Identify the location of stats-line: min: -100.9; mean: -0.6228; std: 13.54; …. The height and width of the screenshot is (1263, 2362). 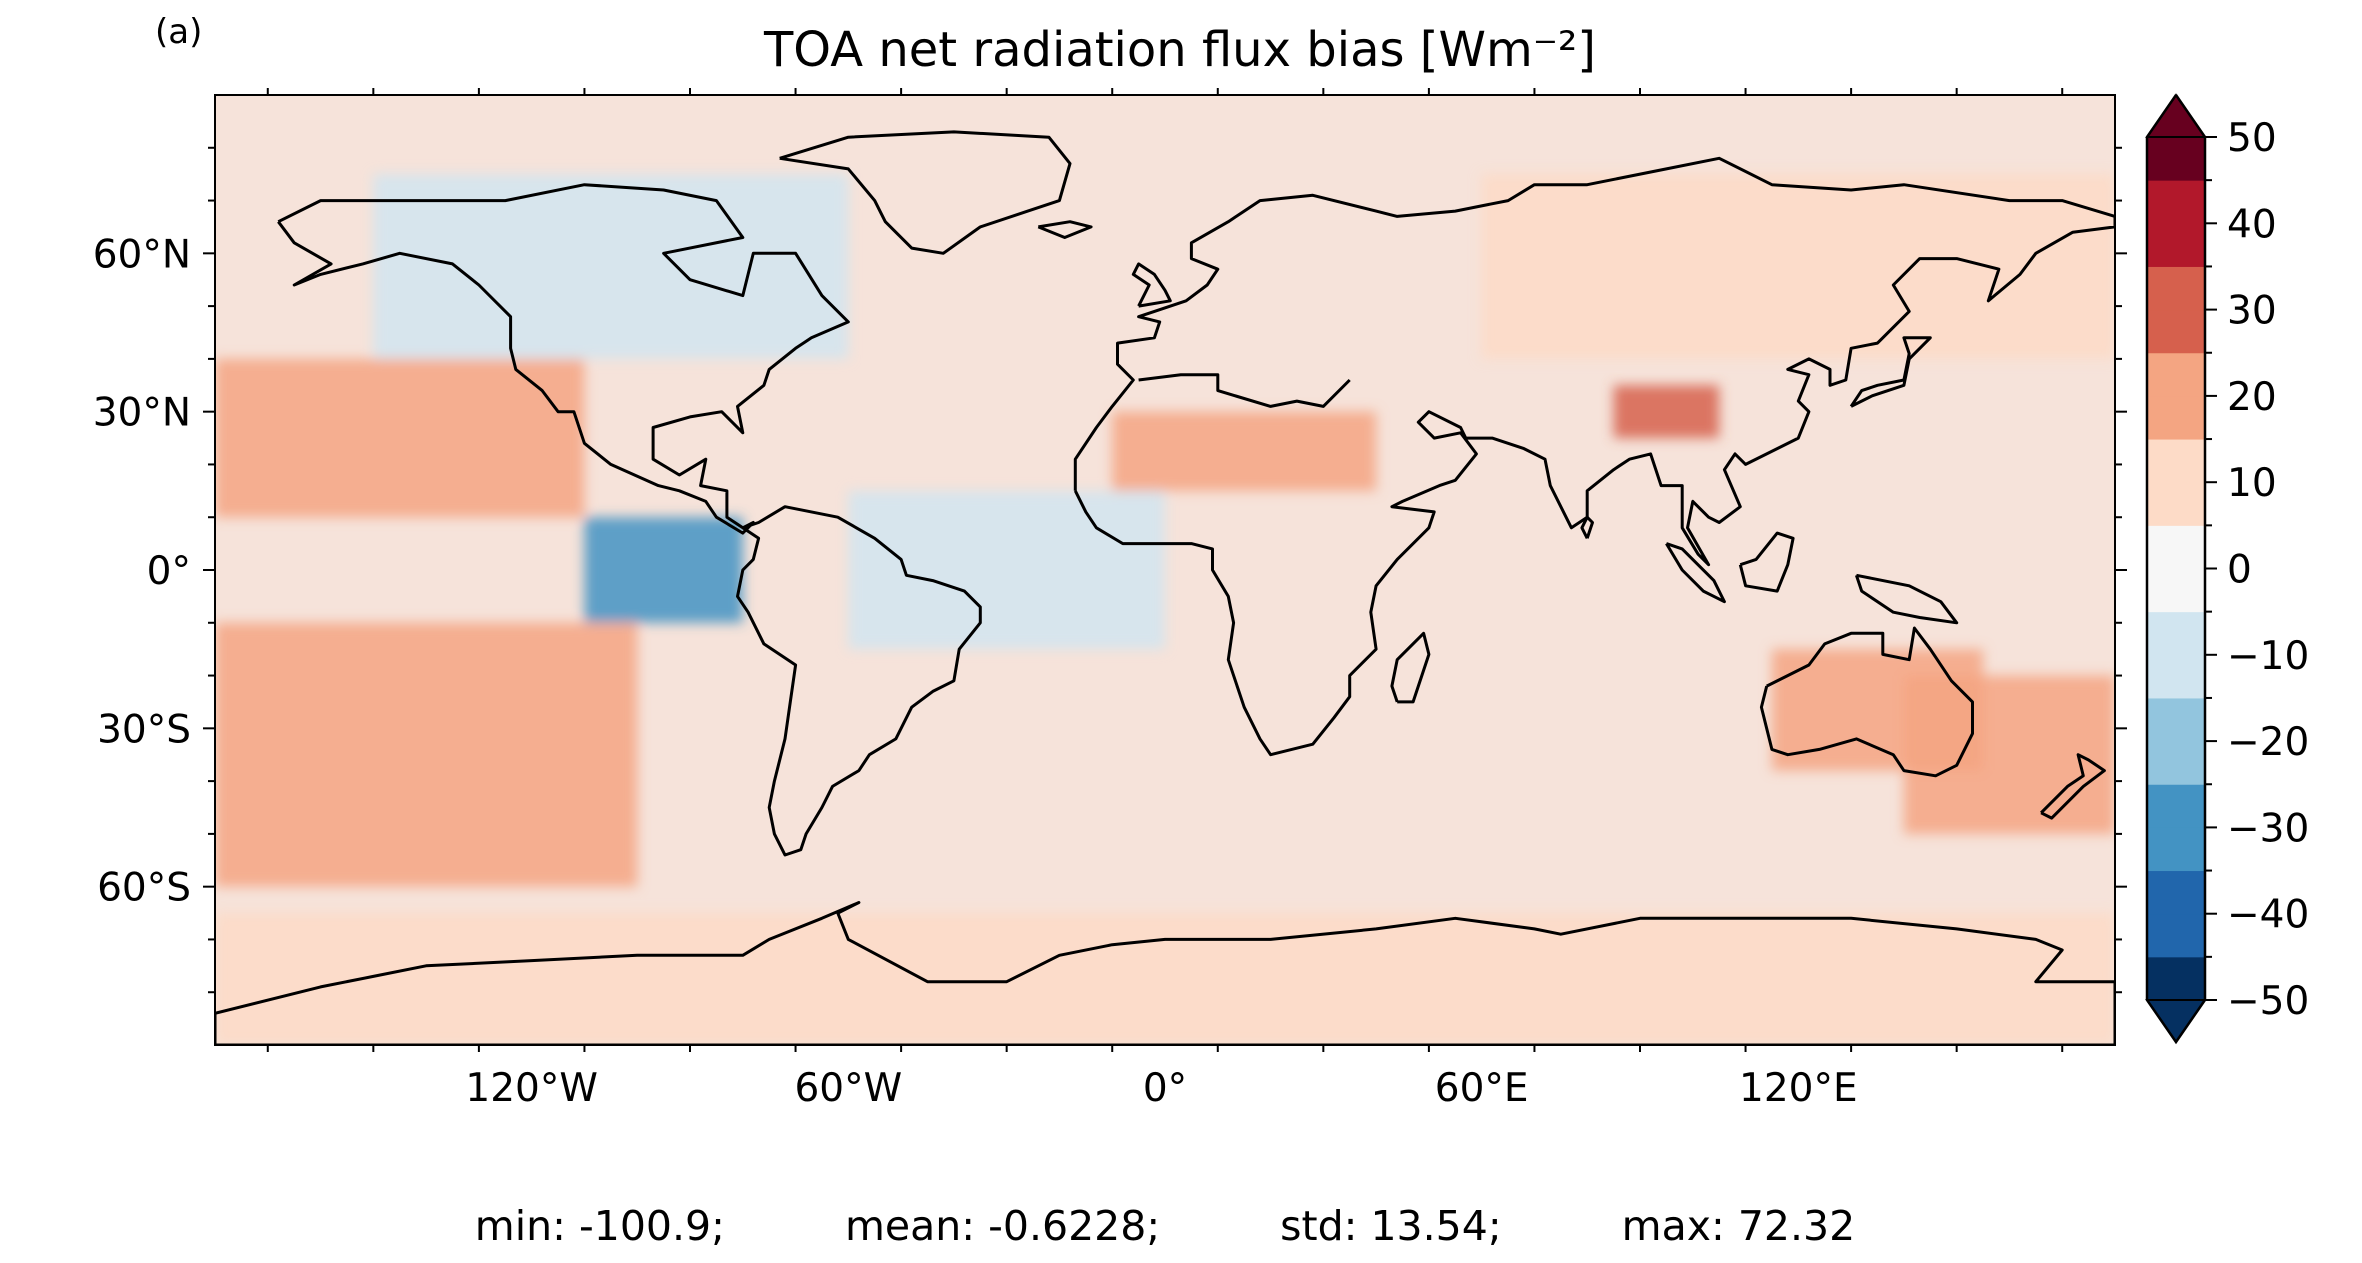
(1165, 1226).